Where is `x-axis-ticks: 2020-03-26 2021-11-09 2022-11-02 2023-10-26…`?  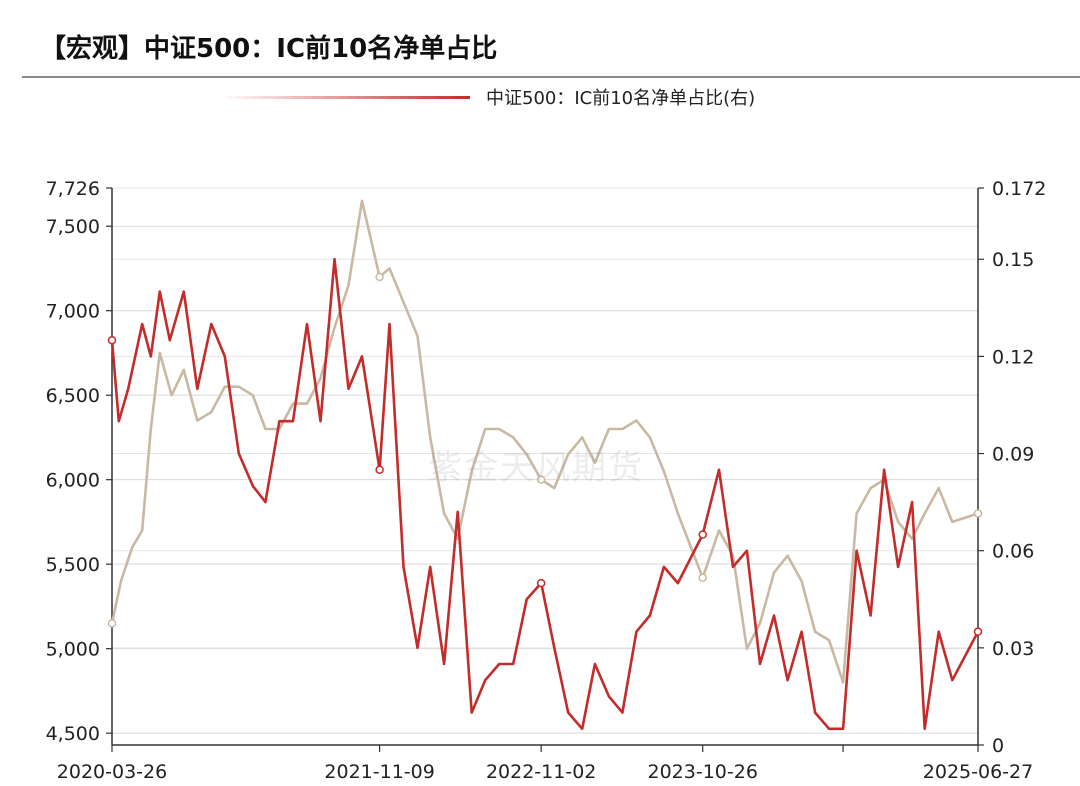 x-axis-ticks: 2020-03-26 2021-11-09 2022-11-02 2023-10-26… is located at coordinates (545, 764).